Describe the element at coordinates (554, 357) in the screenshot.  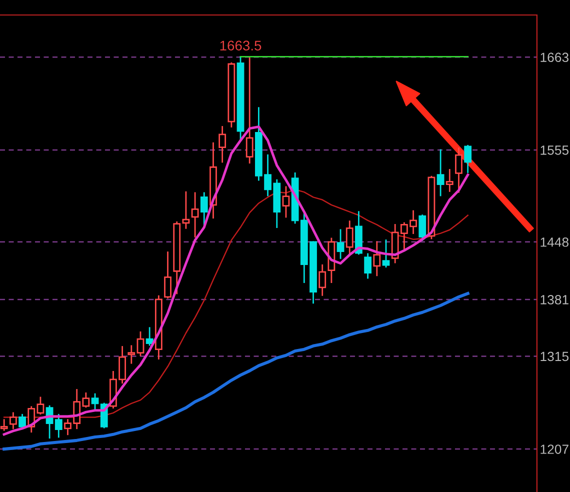
I see `y-tick-label: 1315` at that location.